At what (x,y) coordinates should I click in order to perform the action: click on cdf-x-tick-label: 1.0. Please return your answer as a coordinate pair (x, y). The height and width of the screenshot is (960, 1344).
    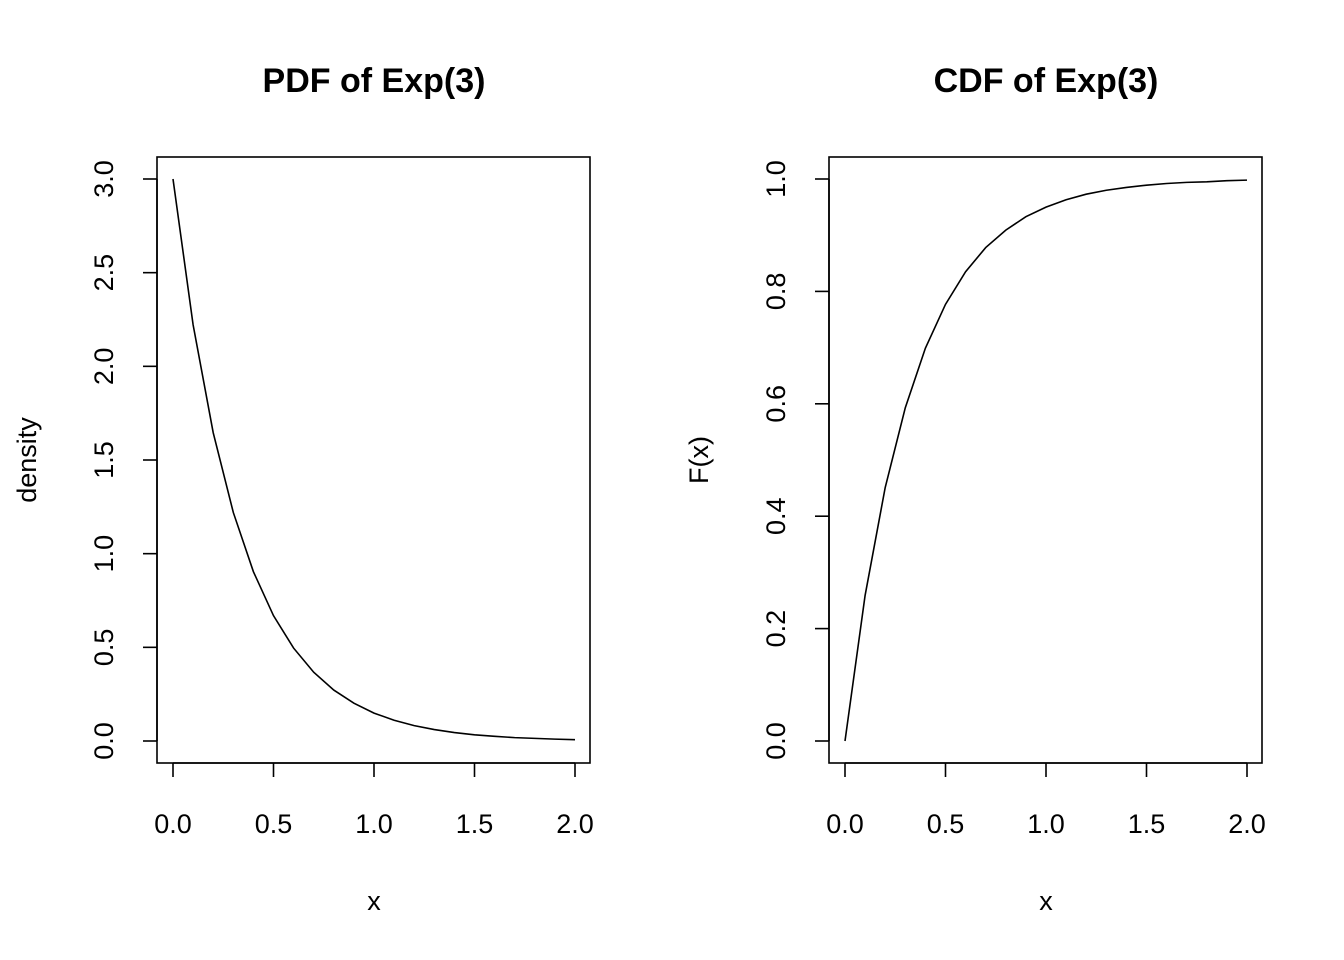
    Looking at the image, I should click on (1046, 824).